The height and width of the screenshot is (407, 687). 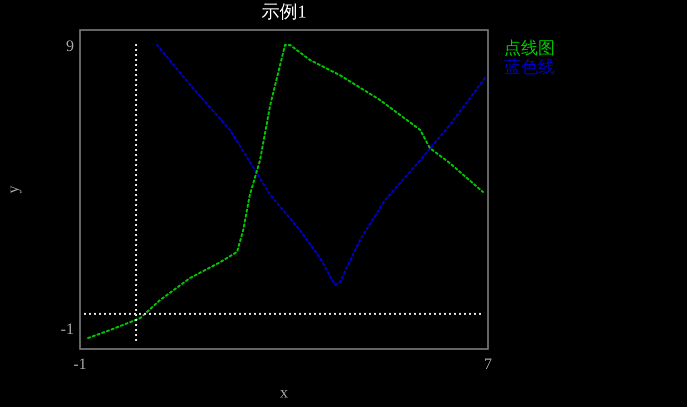 I want to click on chart-title: 示例1, so click(x=284, y=12).